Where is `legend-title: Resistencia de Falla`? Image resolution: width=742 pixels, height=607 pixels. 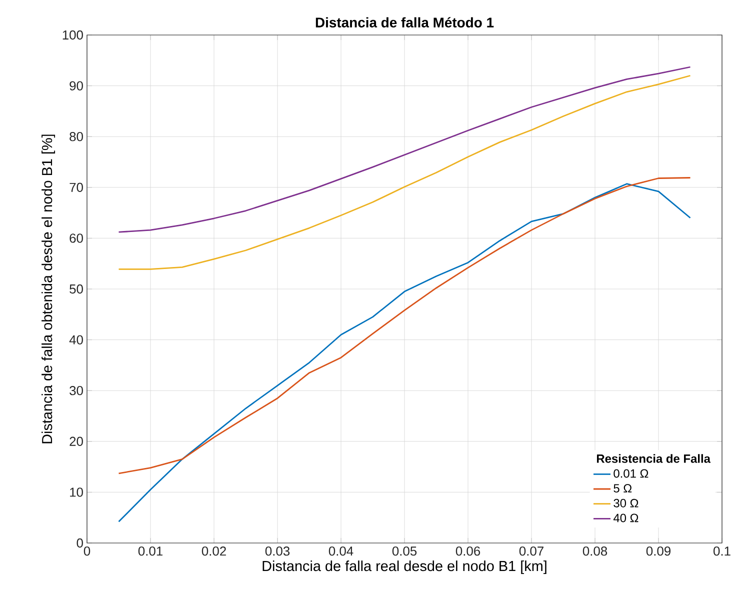
legend-title: Resistencia de Falla is located at coordinates (653, 458).